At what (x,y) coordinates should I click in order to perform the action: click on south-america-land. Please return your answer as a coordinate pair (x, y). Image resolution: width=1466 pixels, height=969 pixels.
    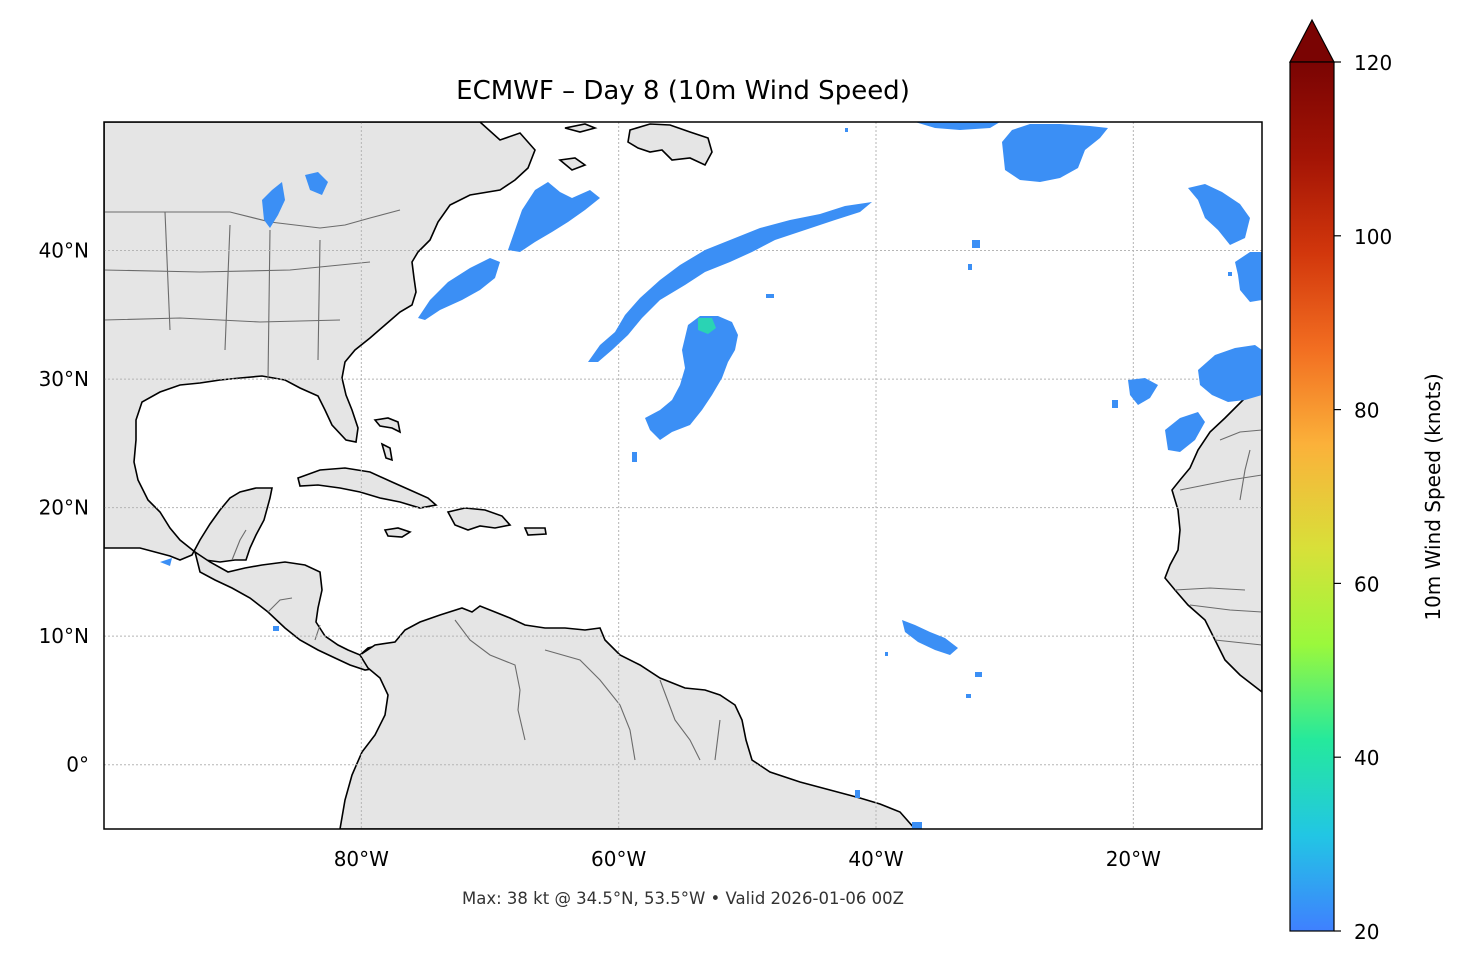
    Looking at the image, I should click on (628, 717).